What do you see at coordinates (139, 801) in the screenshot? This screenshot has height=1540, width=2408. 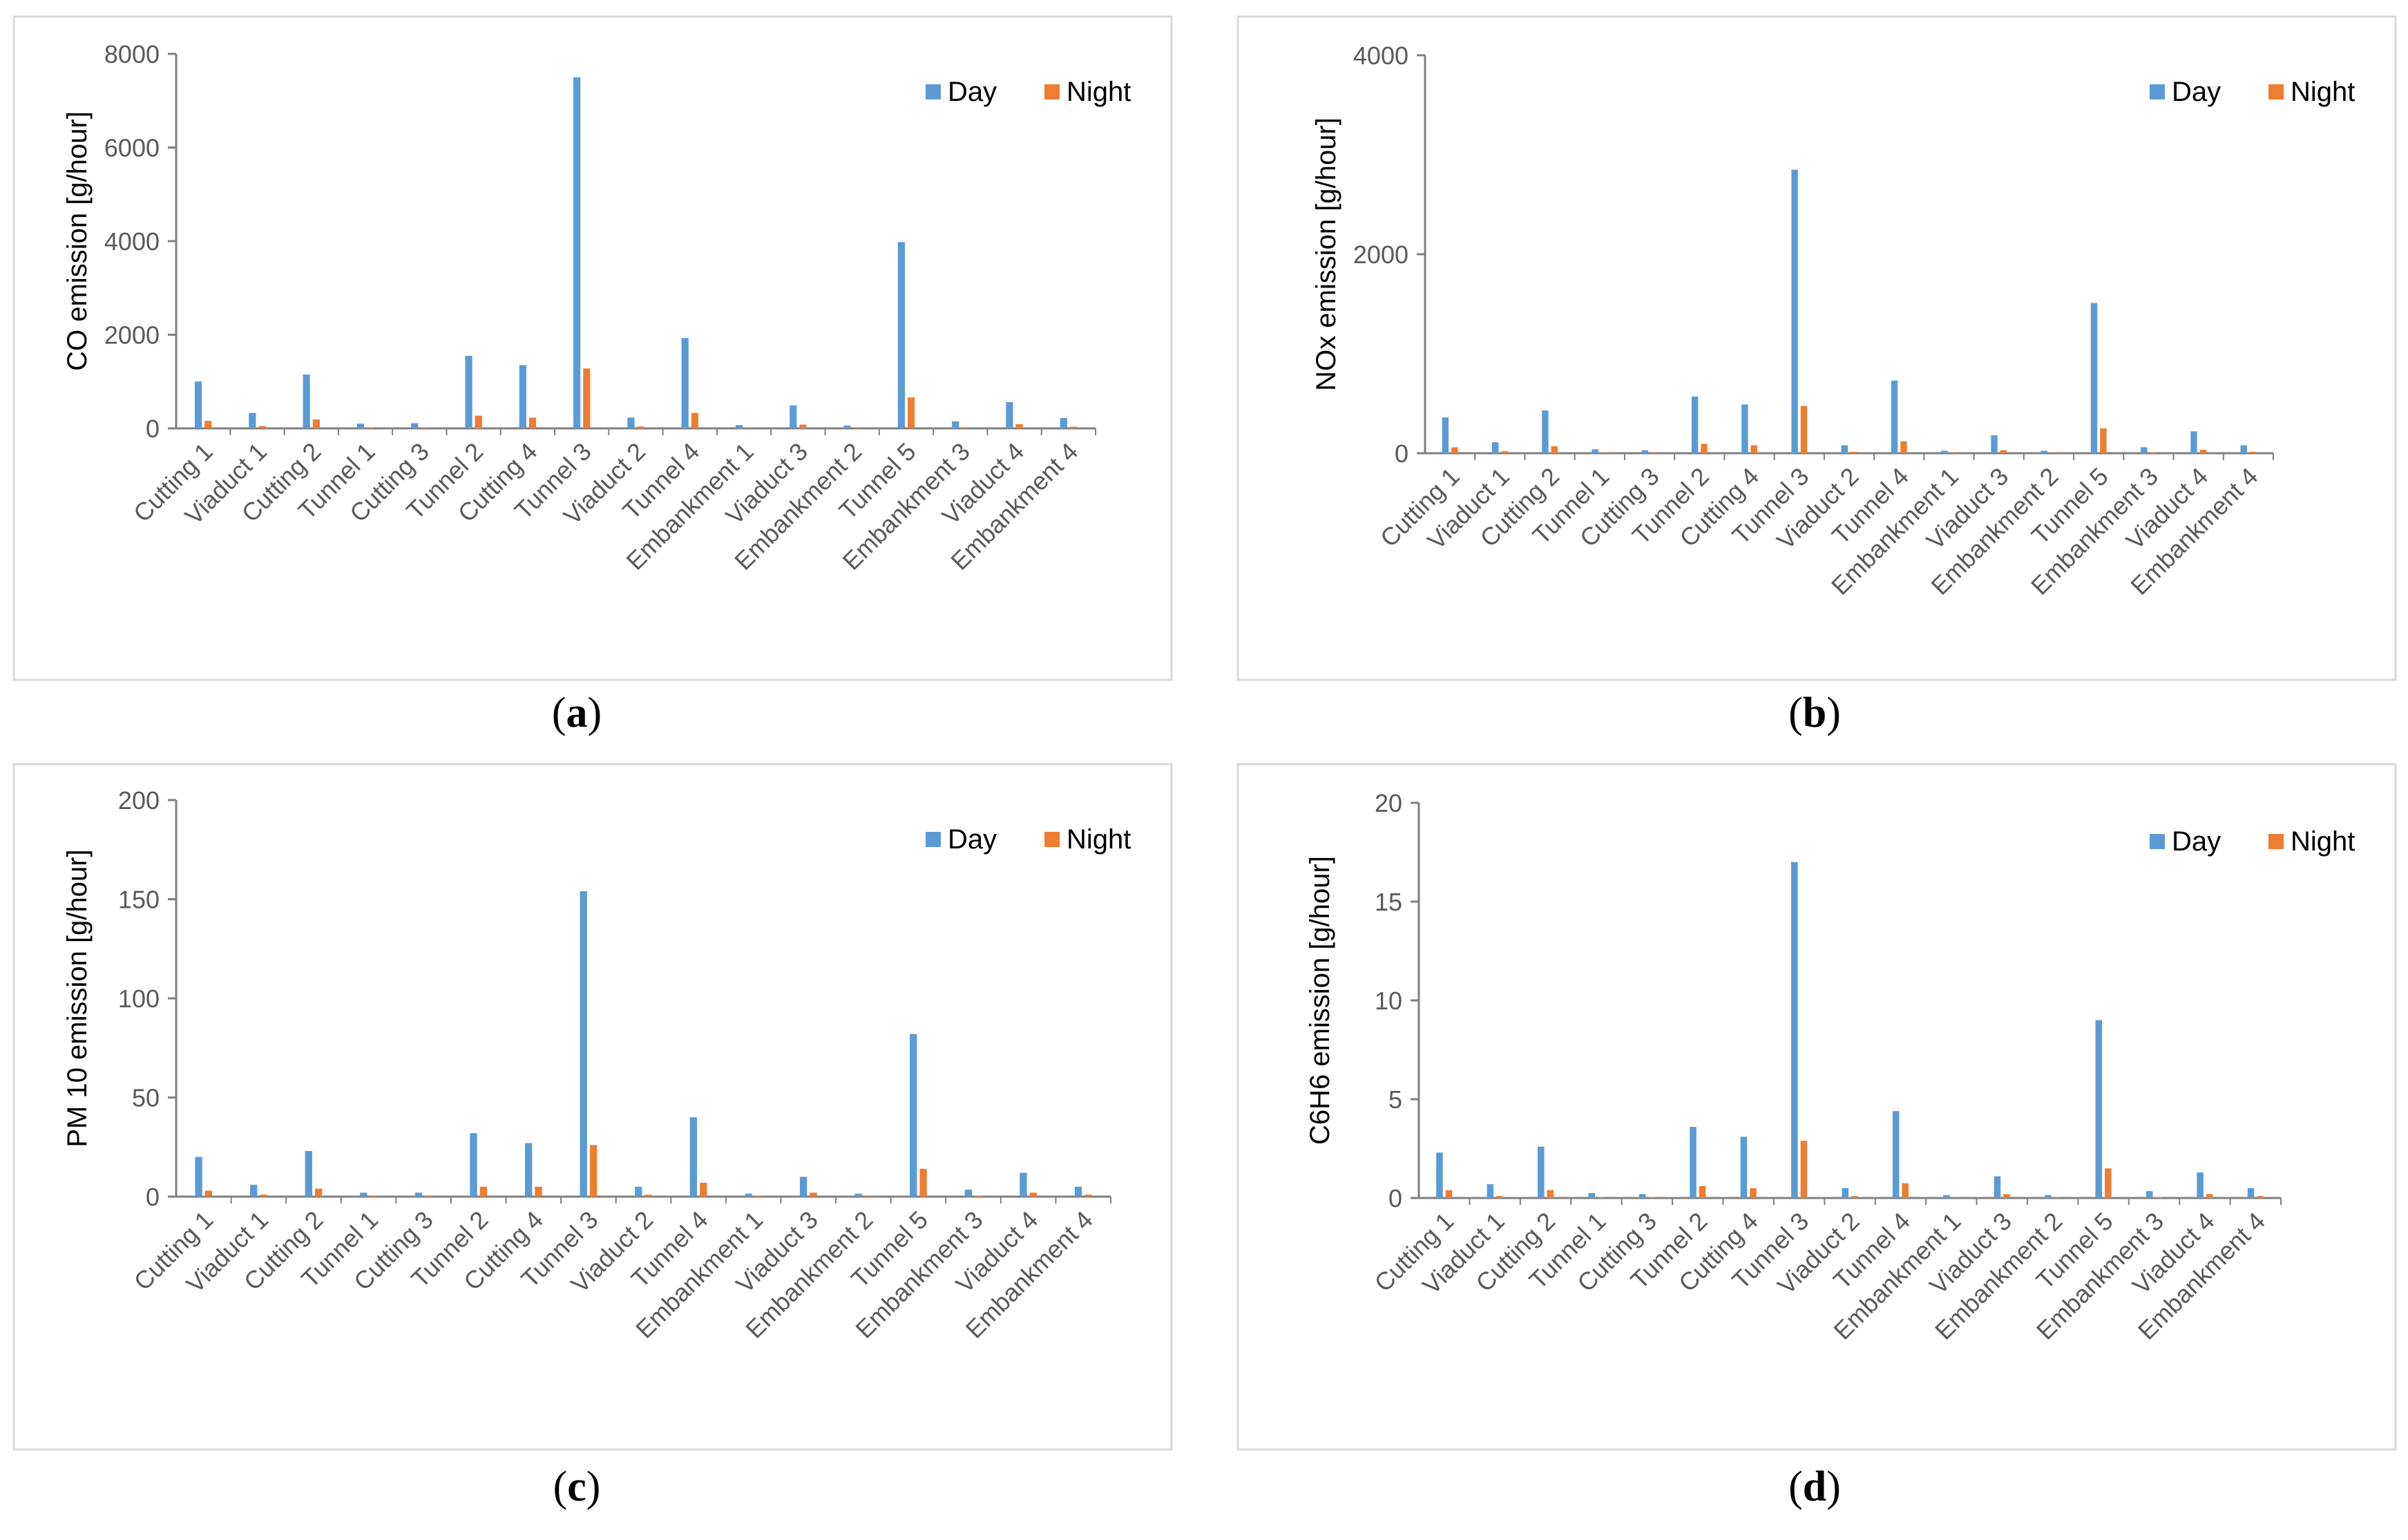 I see `y-tick-label: 200` at bounding box center [139, 801].